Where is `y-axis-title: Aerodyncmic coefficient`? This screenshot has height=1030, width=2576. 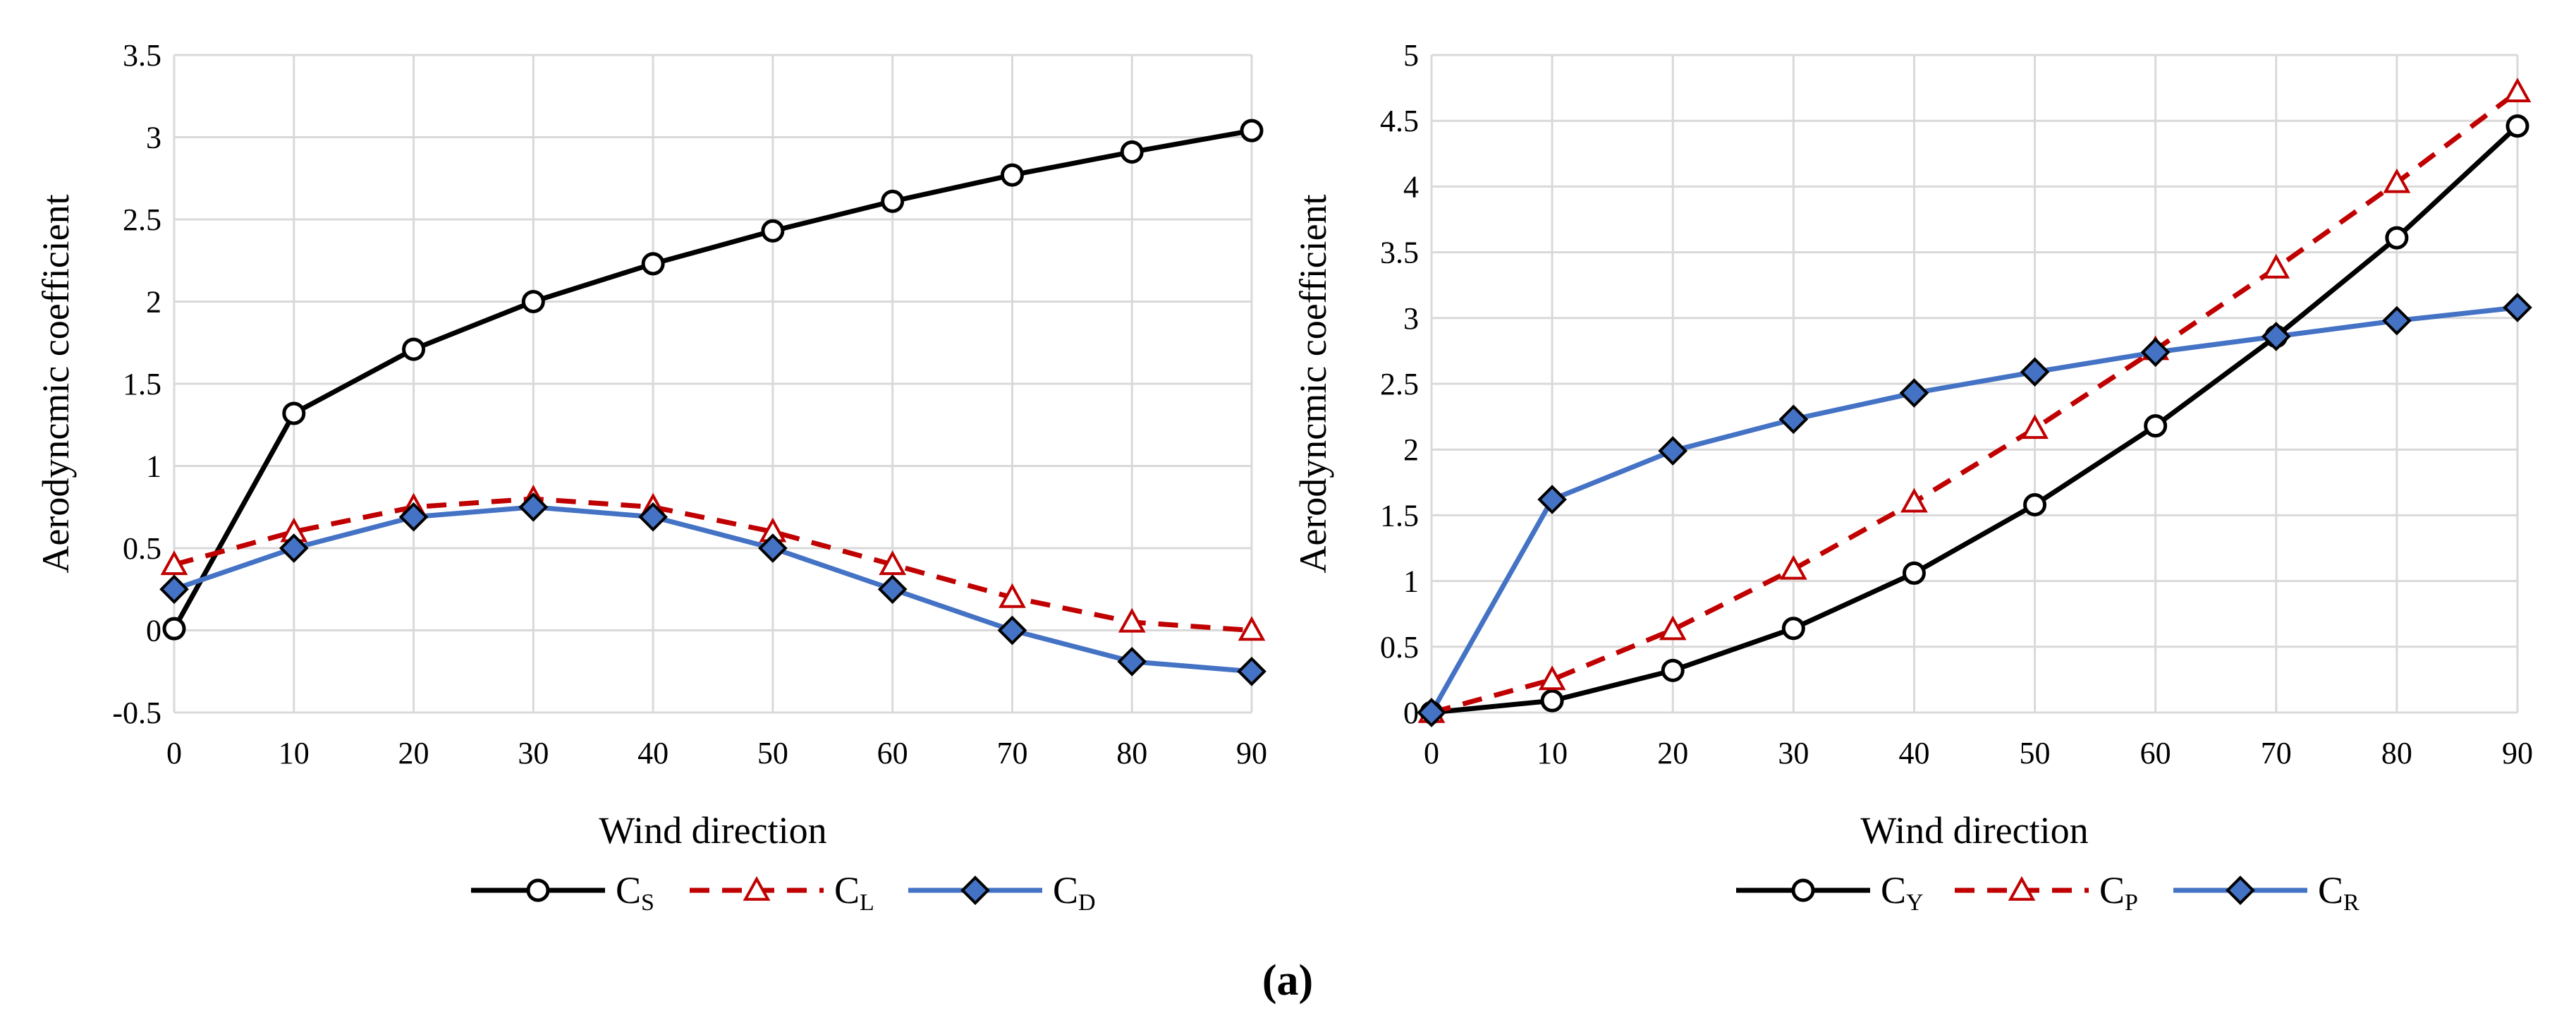
y-axis-title: Aerodyncmic coefficient is located at coordinates (1313, 384).